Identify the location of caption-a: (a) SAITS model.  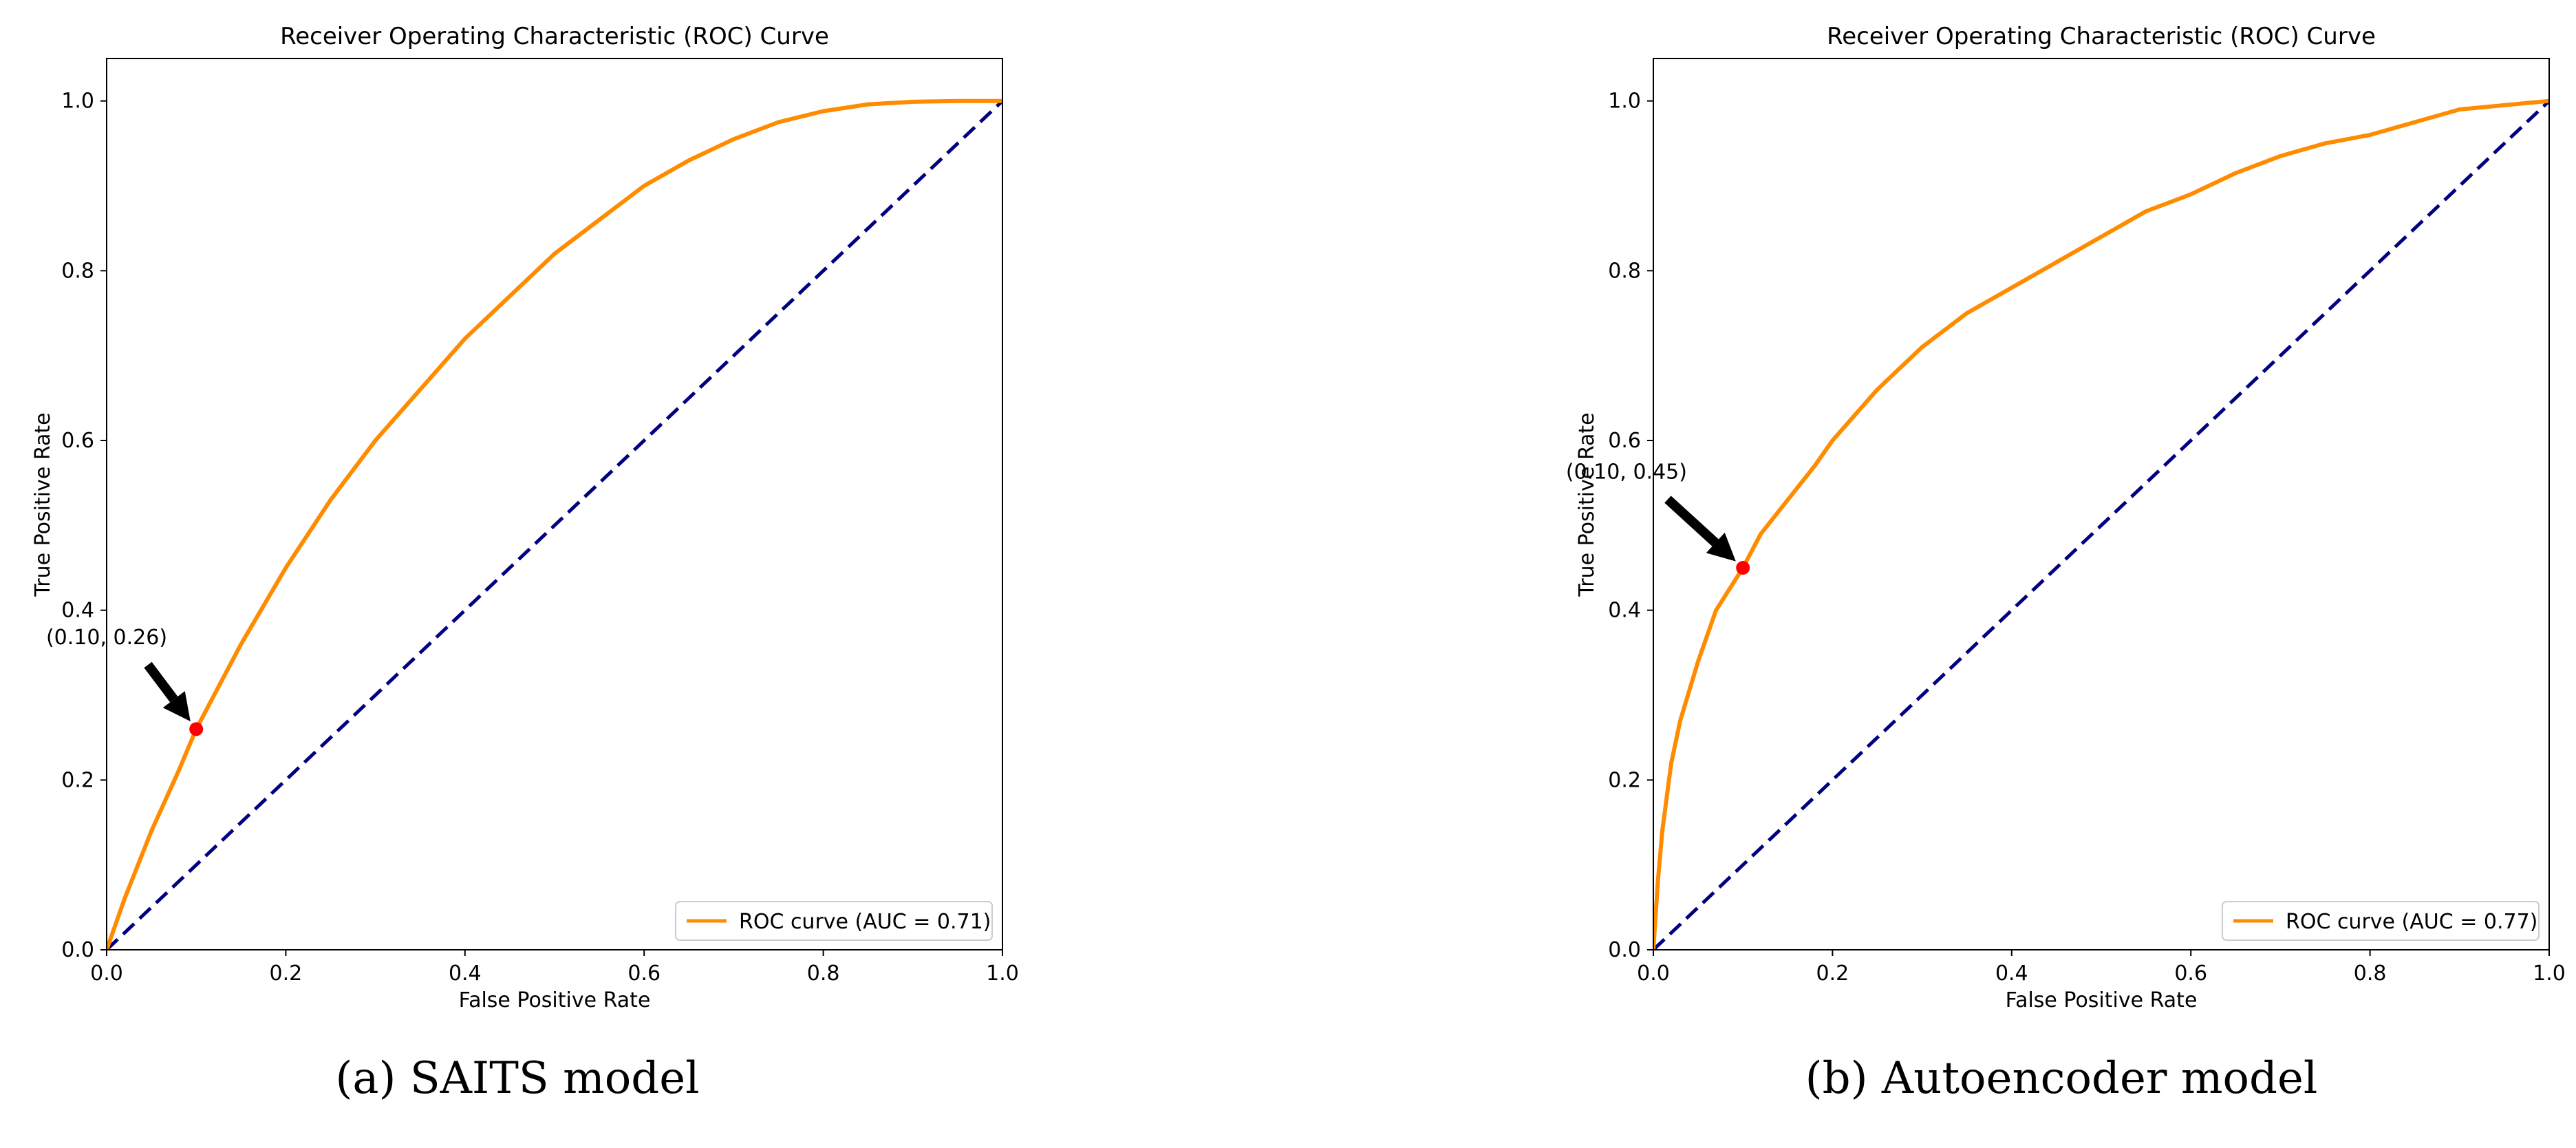
(517, 1078).